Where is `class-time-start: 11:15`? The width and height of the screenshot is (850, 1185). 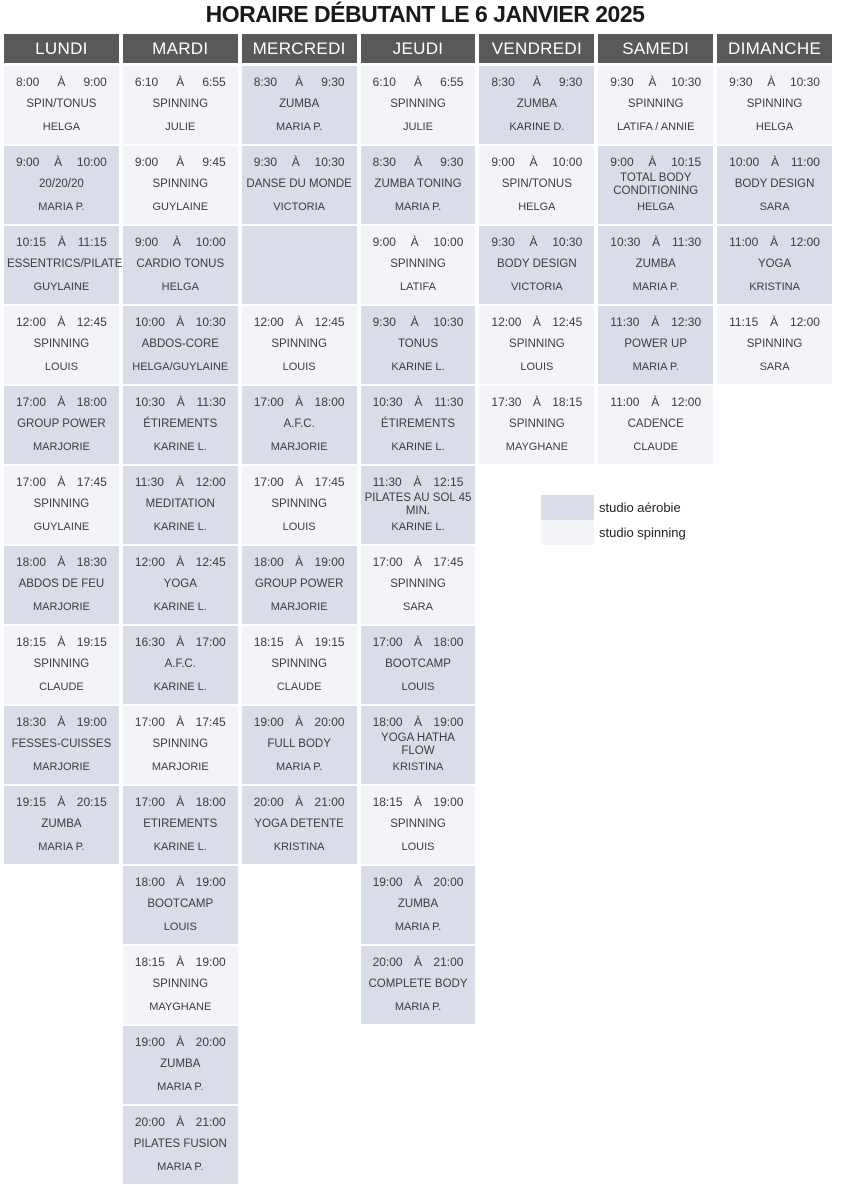 class-time-start: 11:15 is located at coordinates (744, 322).